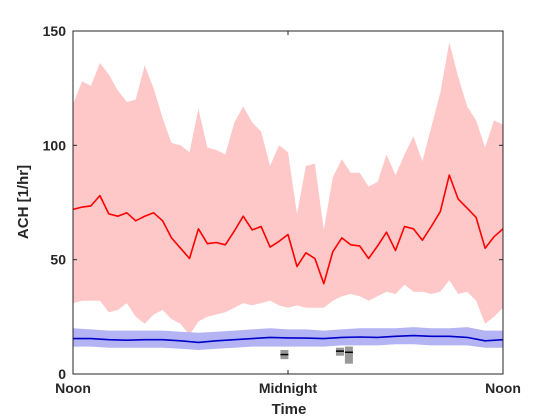 Image resolution: width=560 pixels, height=420 pixels. Describe the element at coordinates (289, 409) in the screenshot. I see `x-axis-title: Time` at that location.